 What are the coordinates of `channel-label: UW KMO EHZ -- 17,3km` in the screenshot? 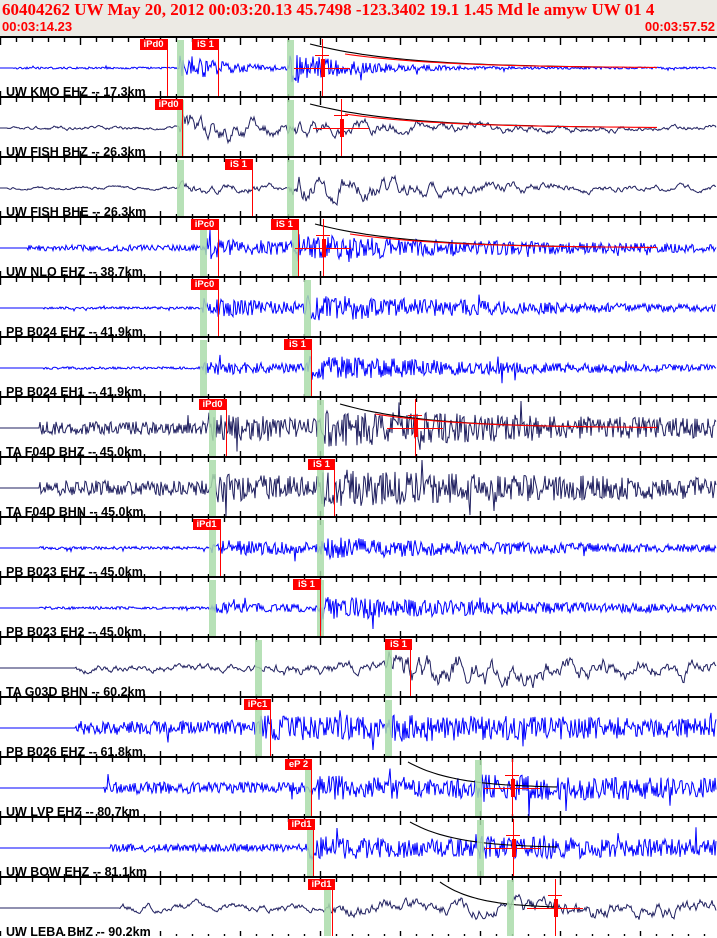 It's located at (76, 90).